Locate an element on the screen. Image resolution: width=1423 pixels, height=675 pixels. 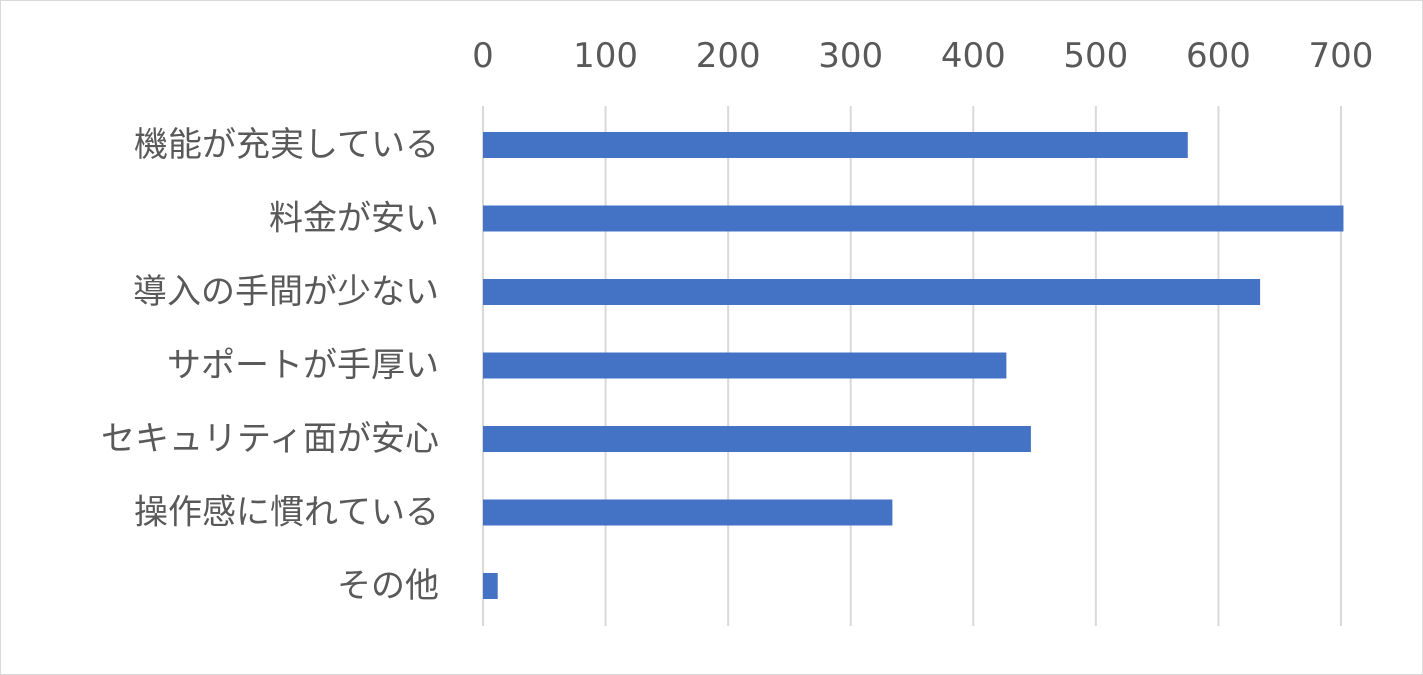
x-tick-label: 500 is located at coordinates (1095, 56).